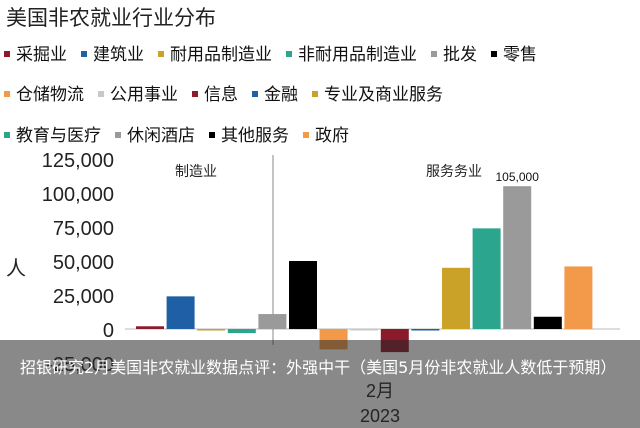  Describe the element at coordinates (520, 55) in the screenshot. I see `legend-label: 零售` at that location.